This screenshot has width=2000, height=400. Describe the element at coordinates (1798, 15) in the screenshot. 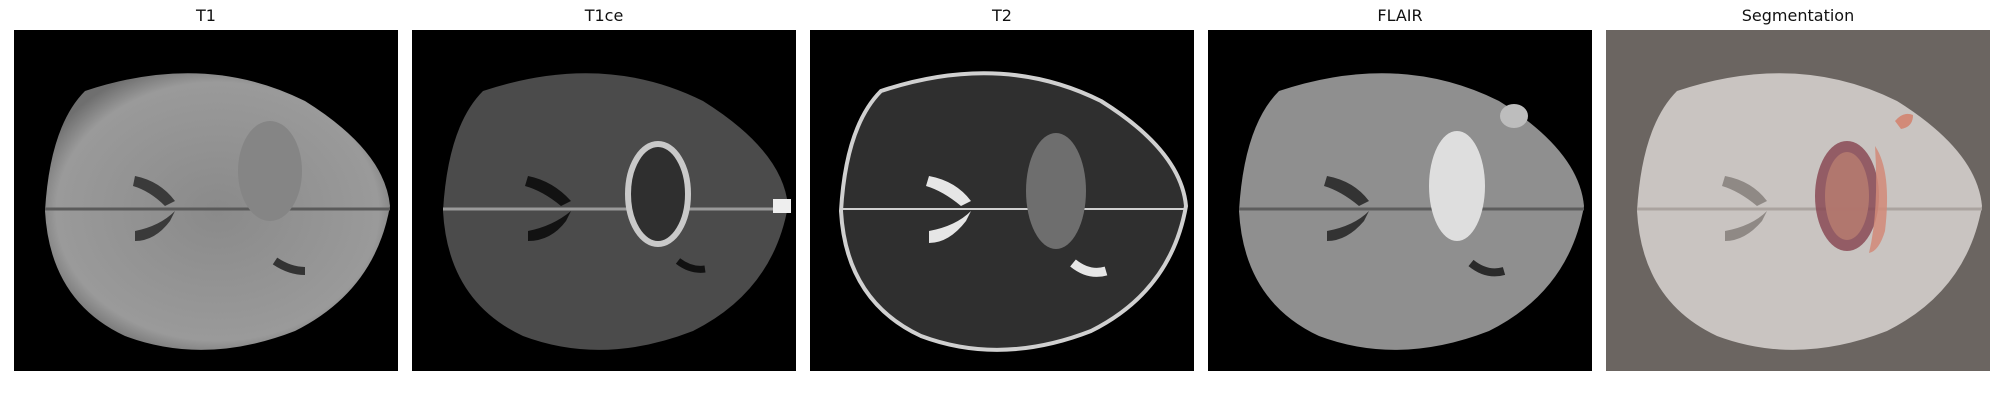

I see `panel-title: Segmentation` at that location.